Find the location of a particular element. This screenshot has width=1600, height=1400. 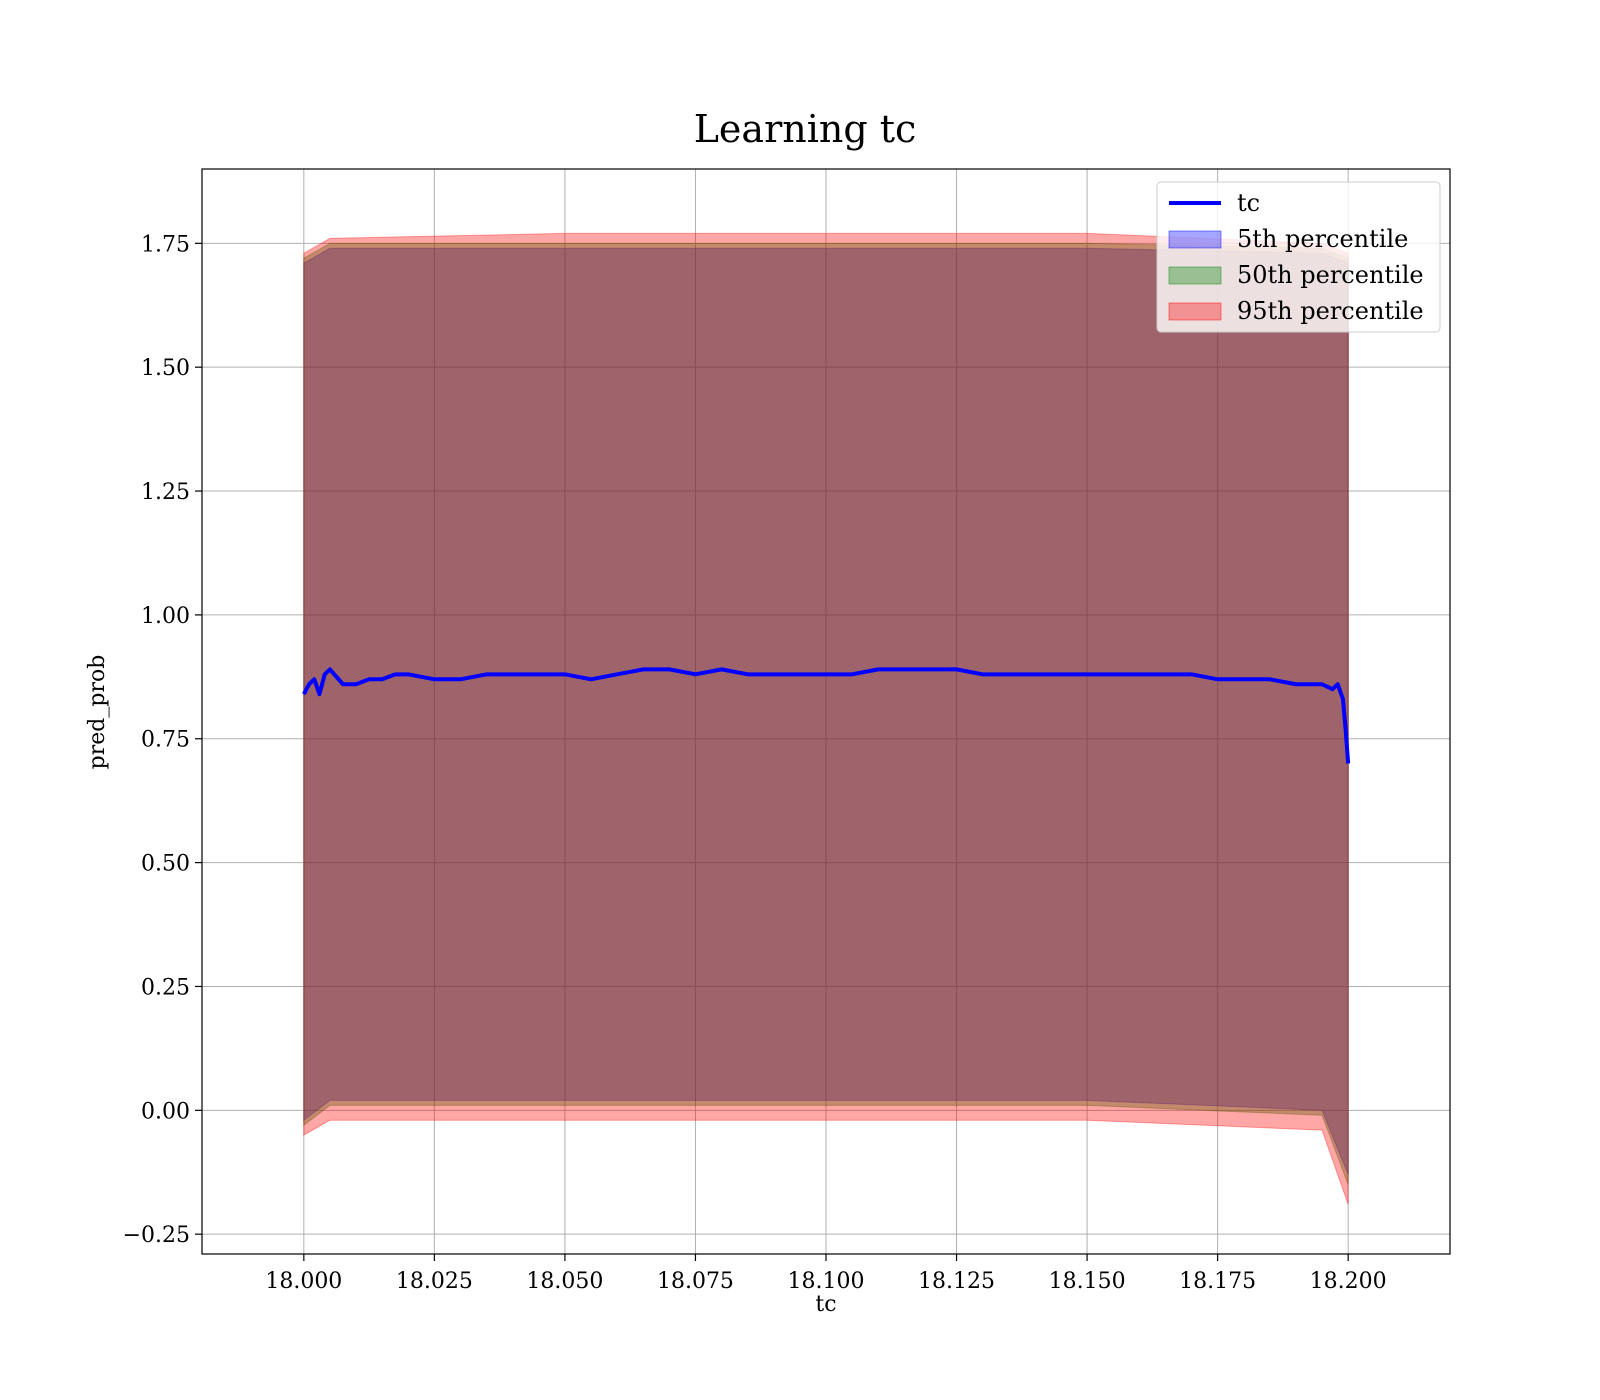

y-tick-label: 0.25 is located at coordinates (165, 987).